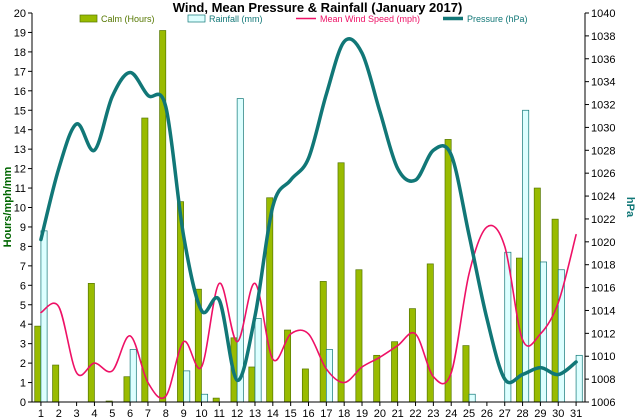  Describe the element at coordinates (469, 414) in the screenshot. I see `x-tick-label: 25` at that location.